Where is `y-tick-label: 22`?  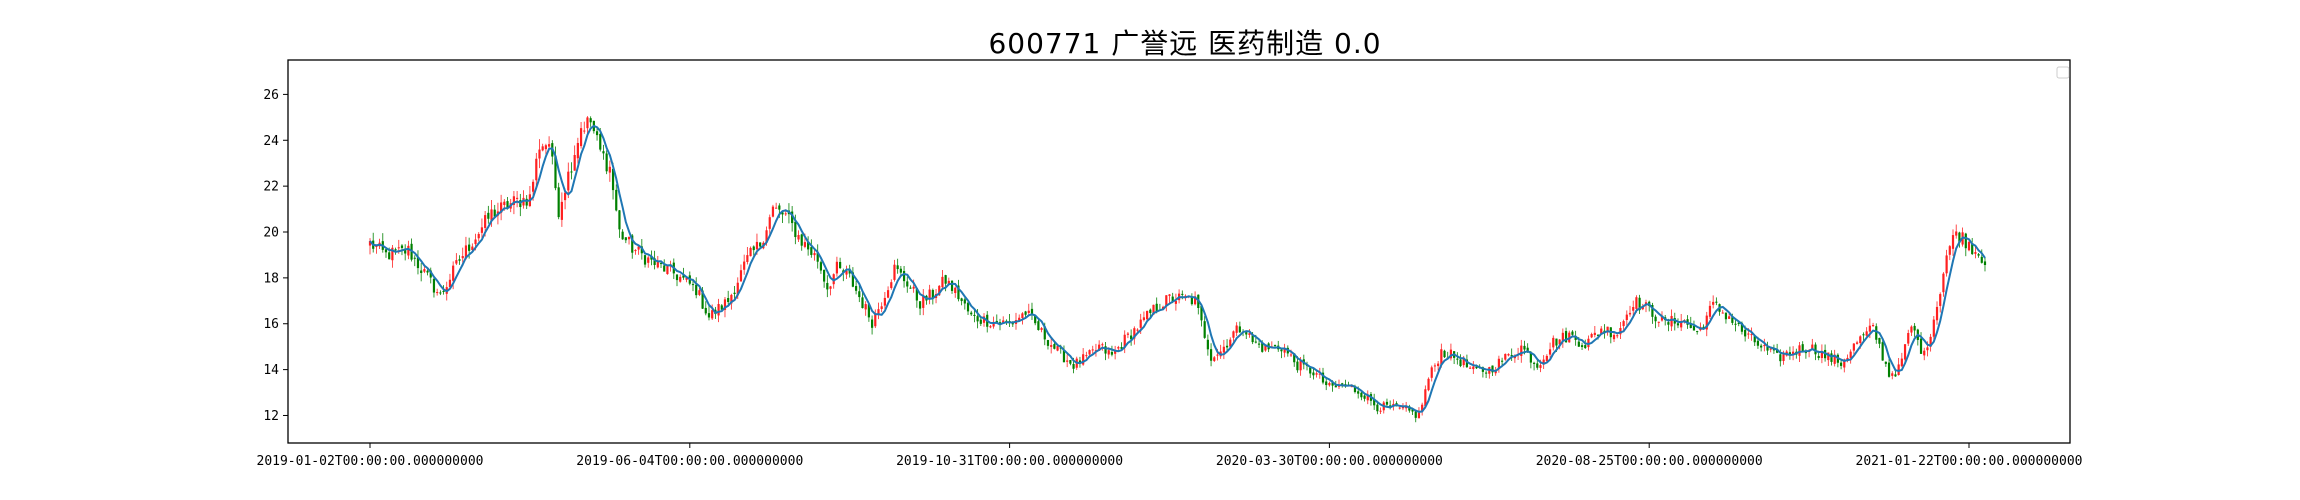 y-tick-label: 22 is located at coordinates (271, 187).